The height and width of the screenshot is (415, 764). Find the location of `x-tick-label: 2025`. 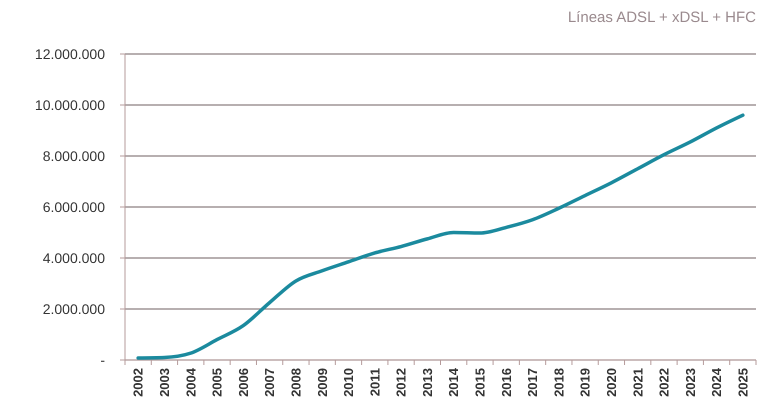

x-tick-label: 2025 is located at coordinates (742, 382).